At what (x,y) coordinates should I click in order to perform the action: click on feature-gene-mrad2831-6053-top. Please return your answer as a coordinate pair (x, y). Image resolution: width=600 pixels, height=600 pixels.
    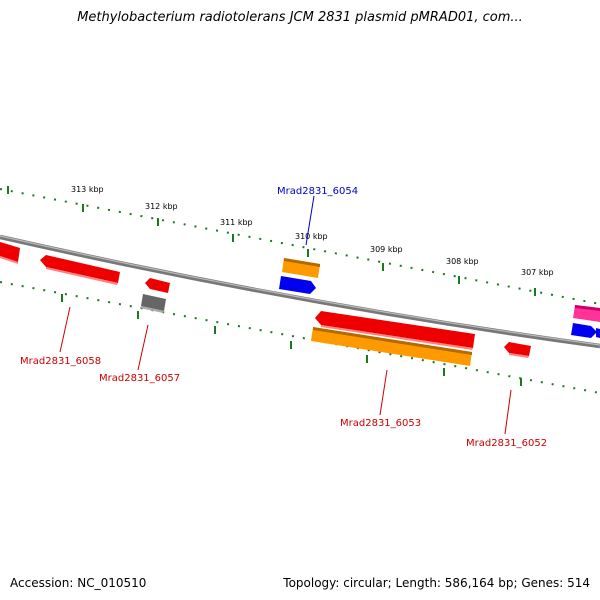
    Looking at the image, I should click on (392, 341).